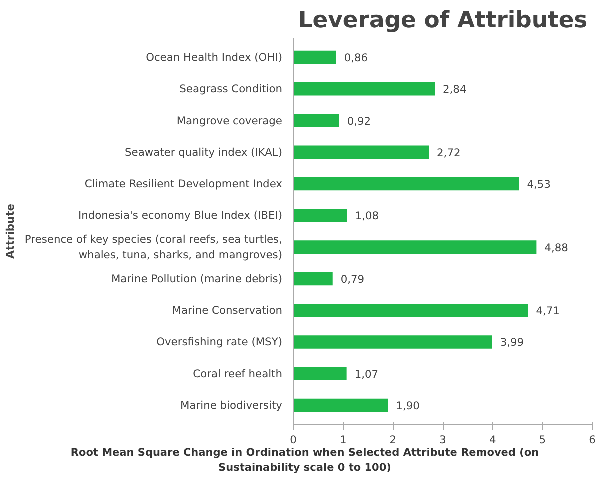  What do you see at coordinates (408, 406) in the screenshot?
I see `data-label: 1,90` at bounding box center [408, 406].